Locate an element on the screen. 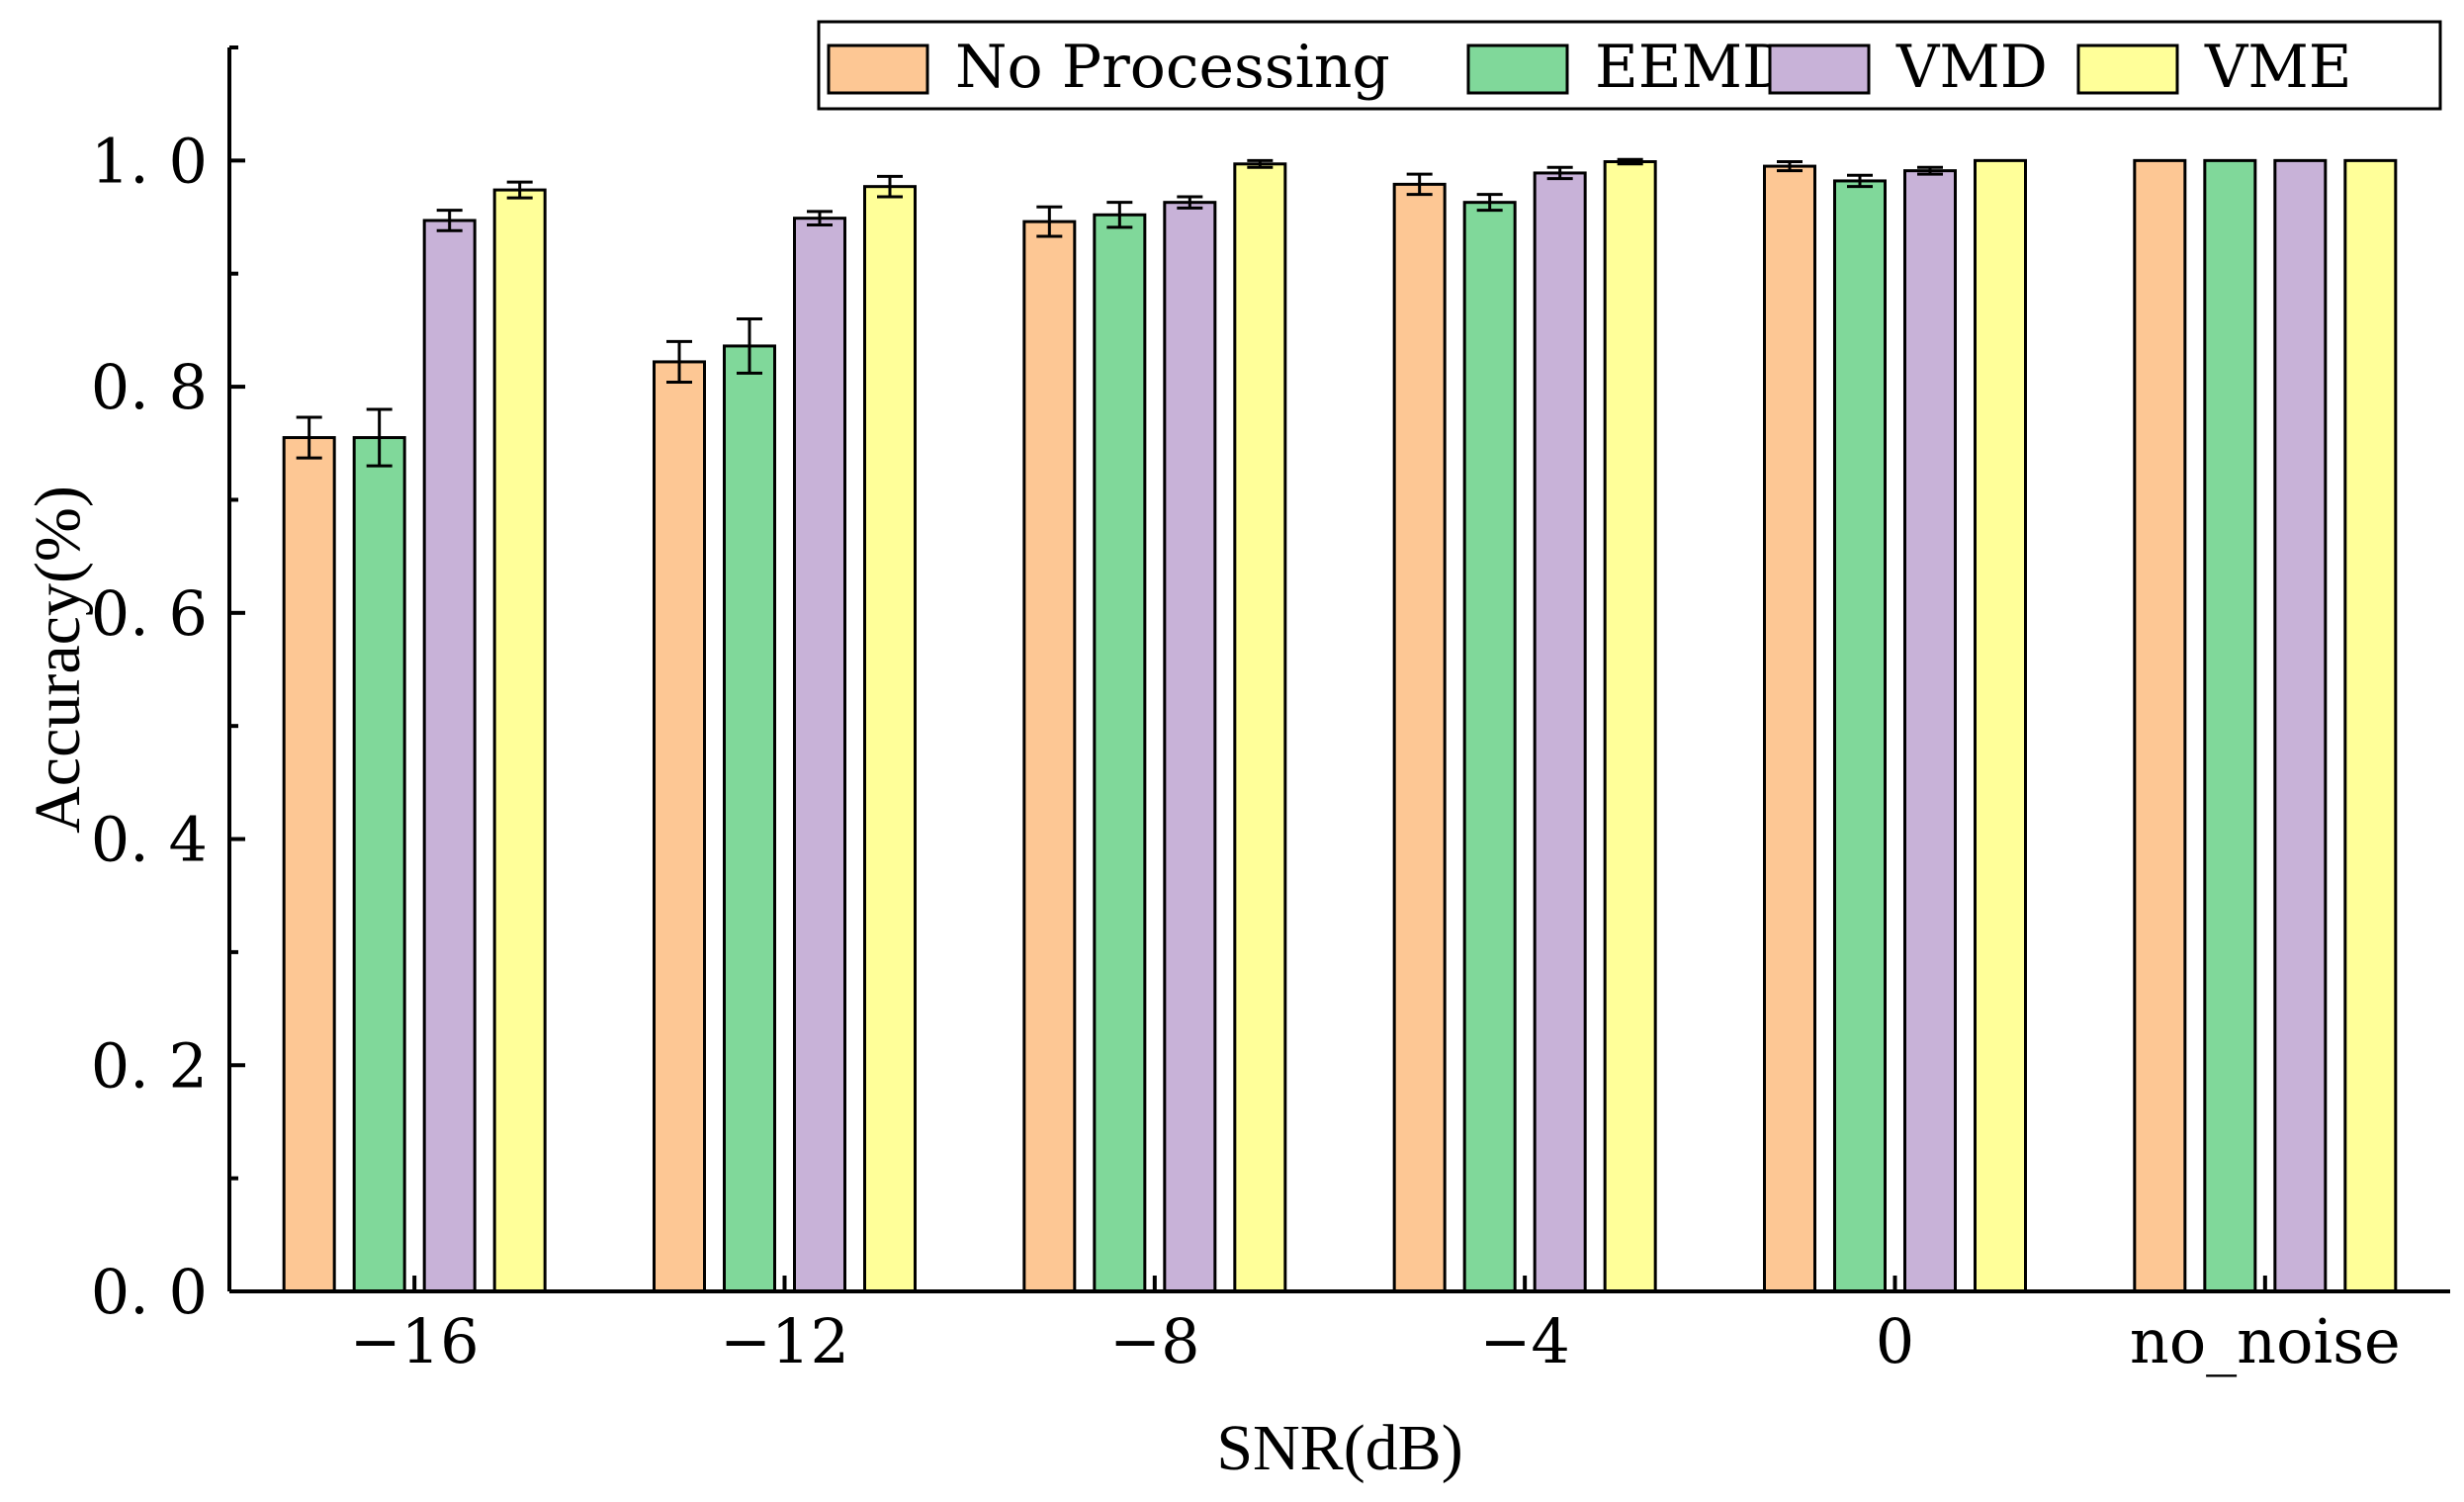 The image size is (2464, 1502). x-tick-label: −16 is located at coordinates (415, 1341).